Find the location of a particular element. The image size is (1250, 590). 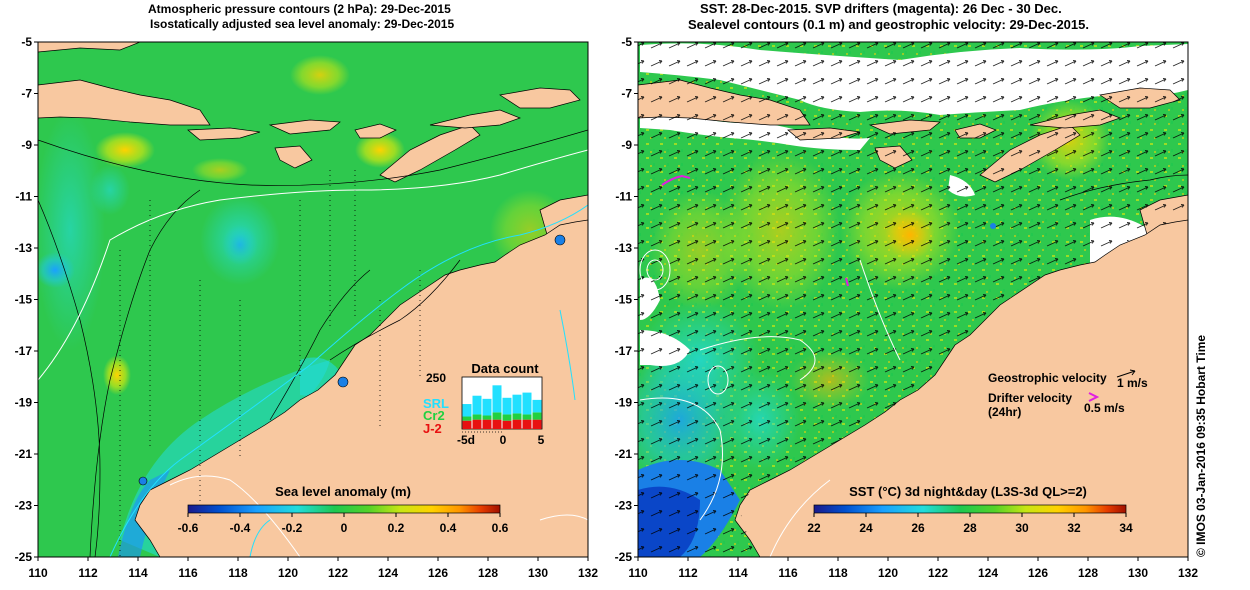

right-lon-tick-label: 128 is located at coordinates (1088, 573).